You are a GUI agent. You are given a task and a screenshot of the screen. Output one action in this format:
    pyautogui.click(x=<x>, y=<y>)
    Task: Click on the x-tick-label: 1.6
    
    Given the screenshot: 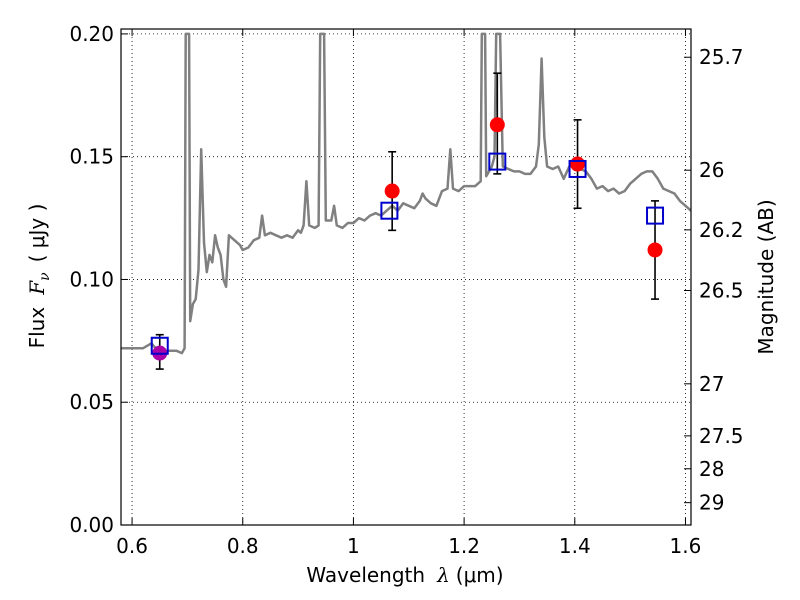 What is the action you would take?
    pyautogui.click(x=686, y=546)
    